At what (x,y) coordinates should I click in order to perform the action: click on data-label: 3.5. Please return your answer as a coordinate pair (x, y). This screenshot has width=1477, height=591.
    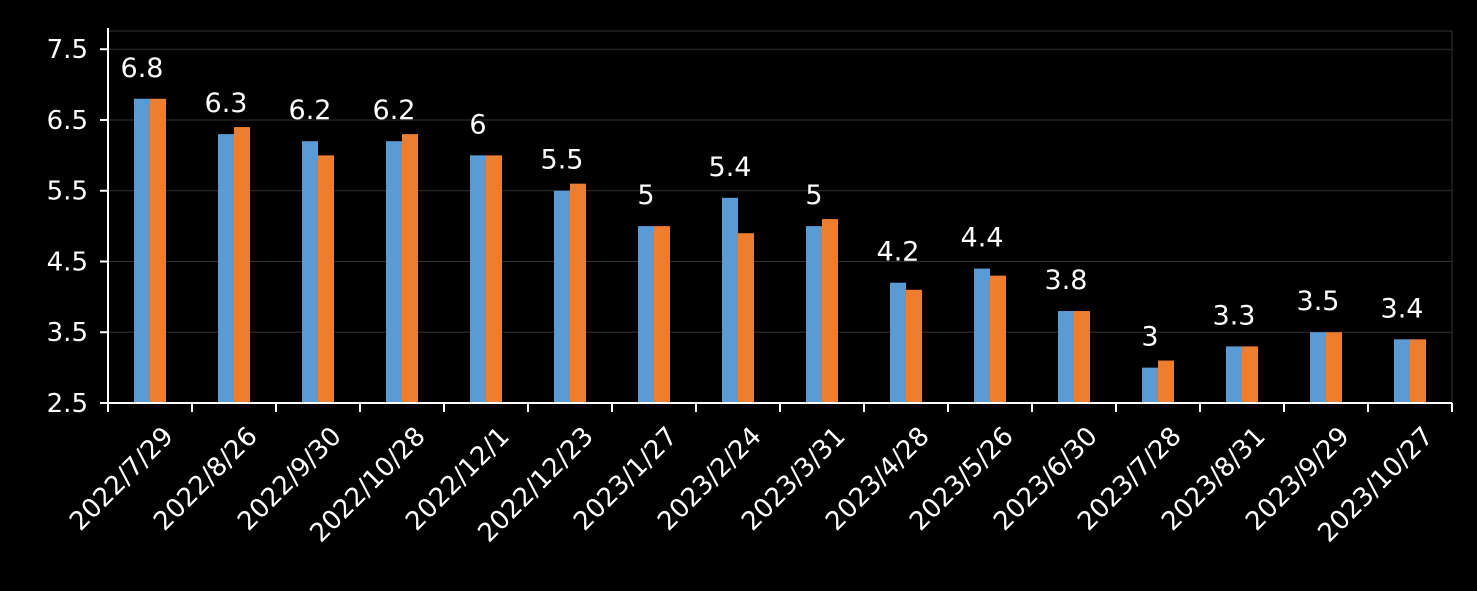
    Looking at the image, I should click on (1318, 301).